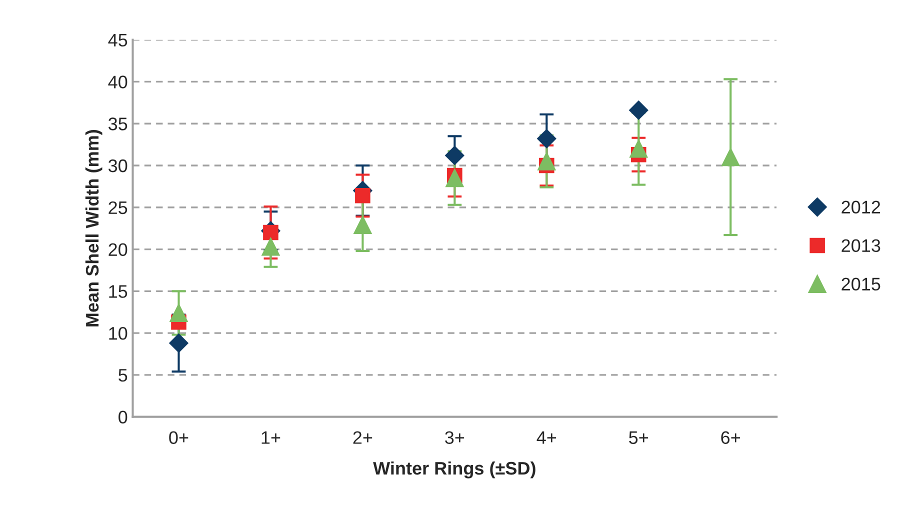 The image size is (903, 531). What do you see at coordinates (118, 124) in the screenshot?
I see `y-tick-label: 35` at bounding box center [118, 124].